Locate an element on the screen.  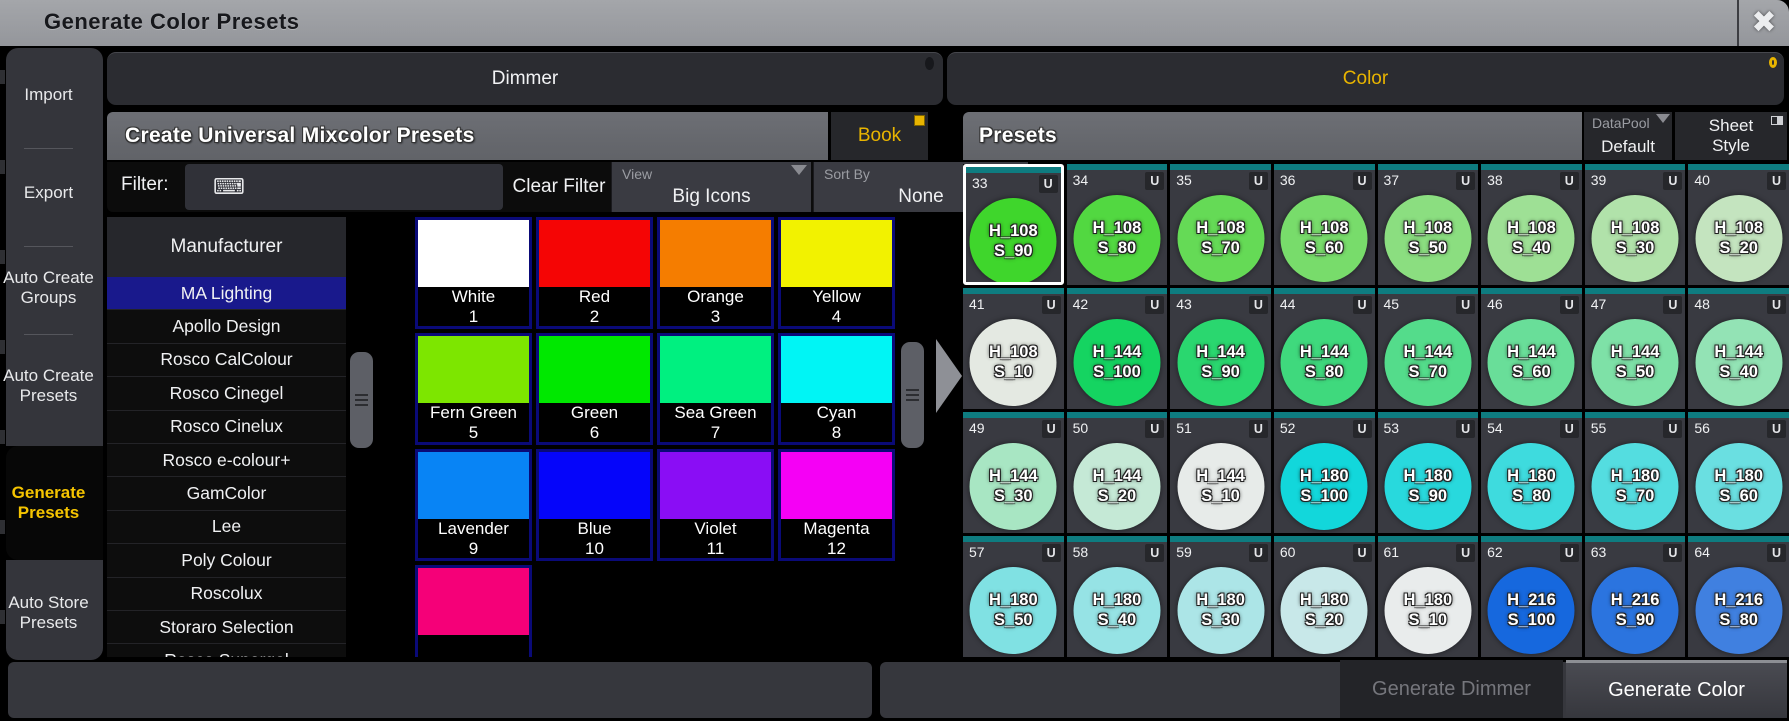
preset-cell: 58 U H_180 S_40 is located at coordinates (1117, 596).